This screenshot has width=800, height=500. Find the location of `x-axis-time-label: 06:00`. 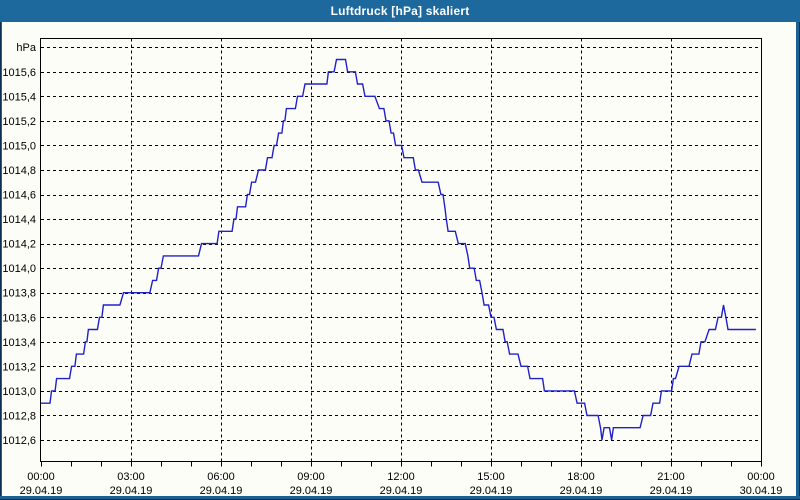

x-axis-time-label: 06:00 is located at coordinates (221, 477).